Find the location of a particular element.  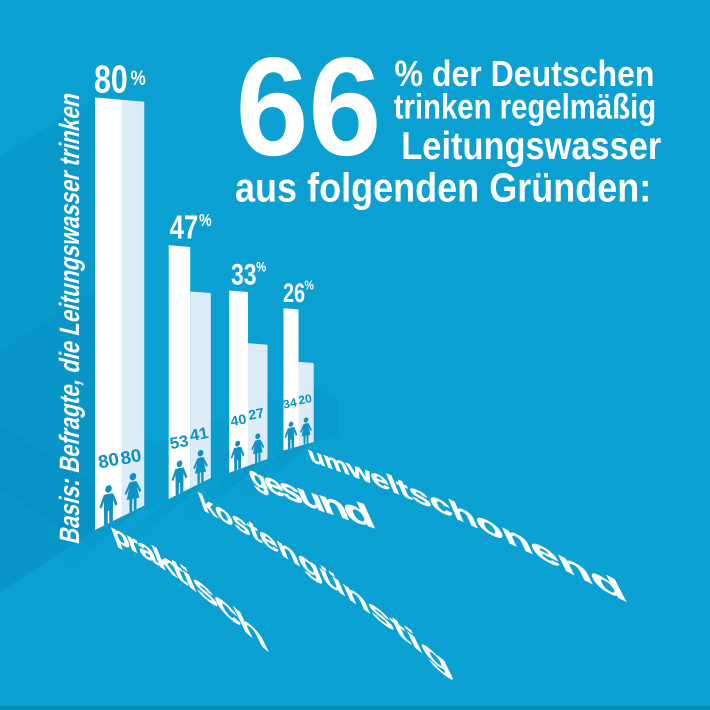

svg-text: 66 is located at coordinates (309, 106).